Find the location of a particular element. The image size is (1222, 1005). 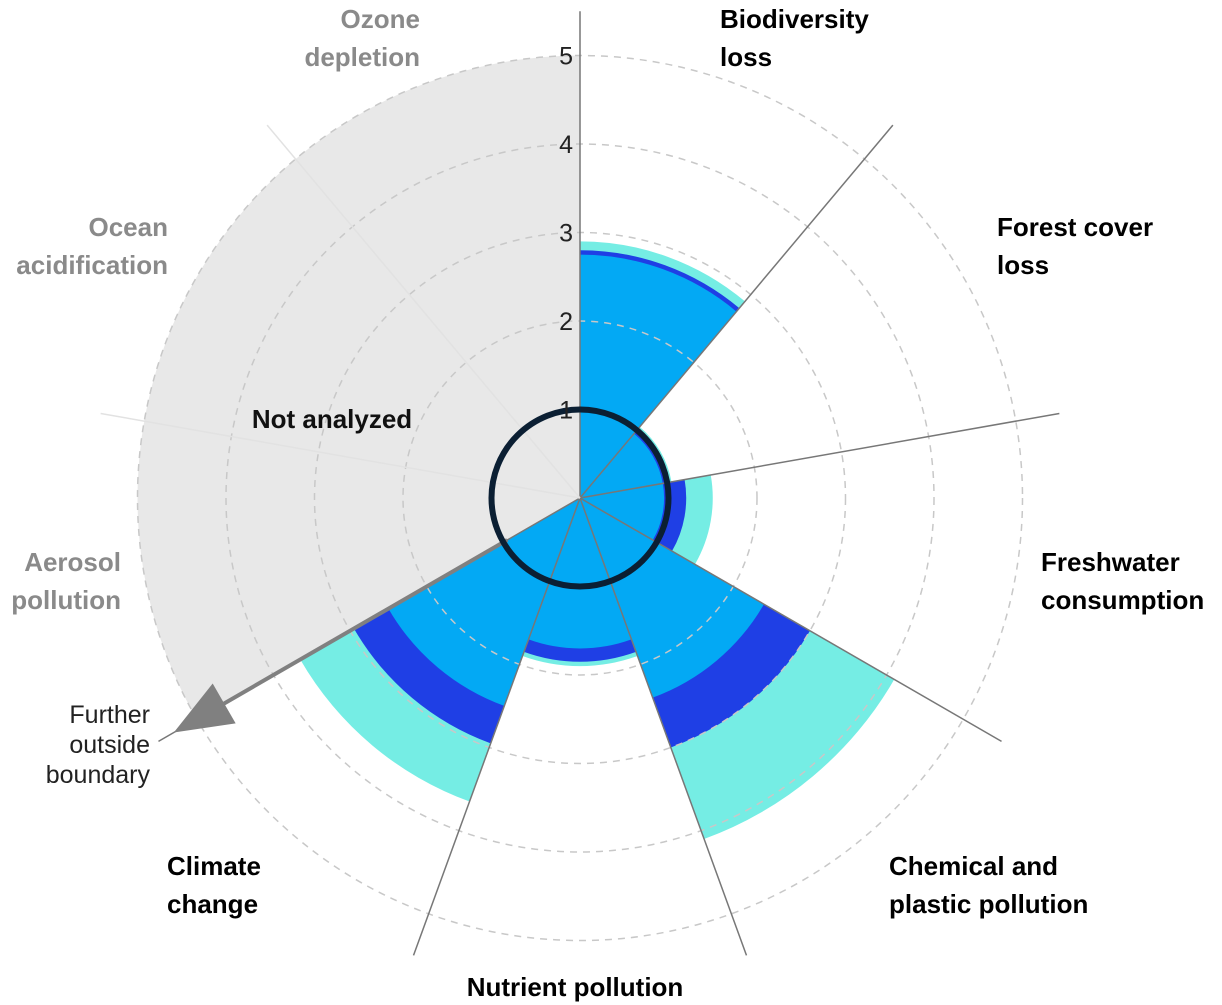

radial-tick-label: 4 is located at coordinates (566, 145).